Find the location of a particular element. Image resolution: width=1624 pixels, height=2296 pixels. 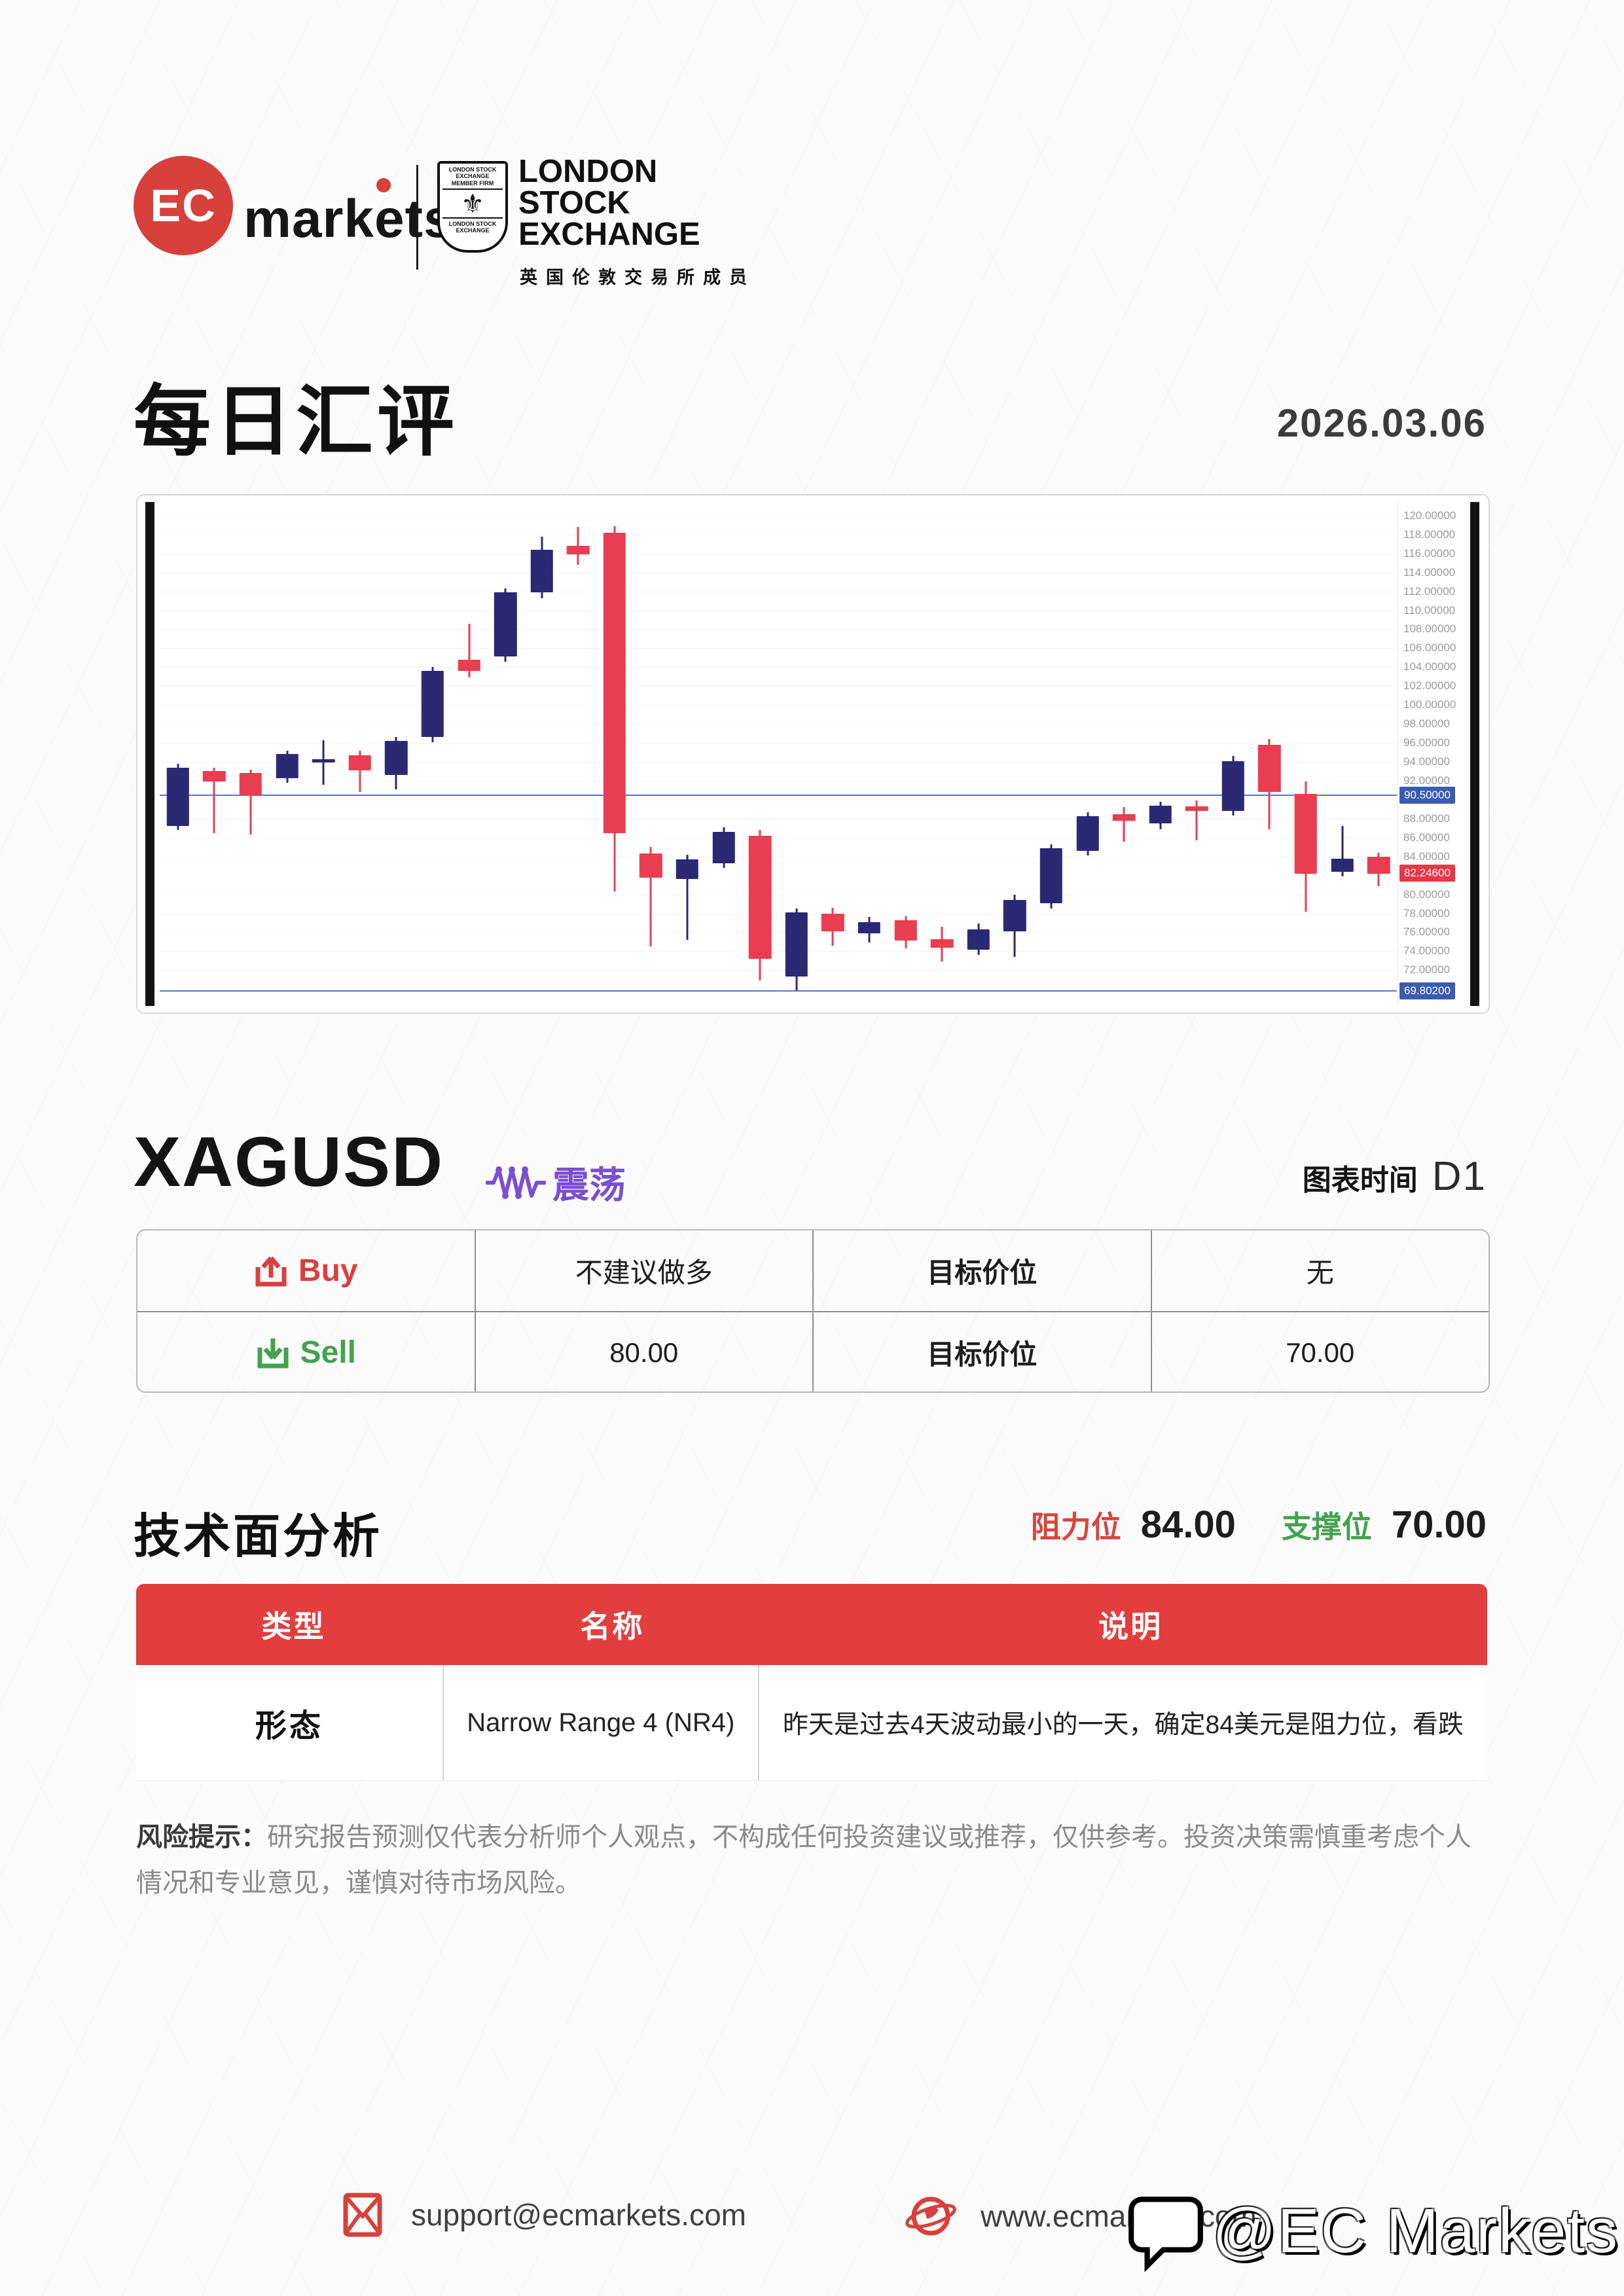

resistance-value: 84.00 is located at coordinates (1188, 1524).